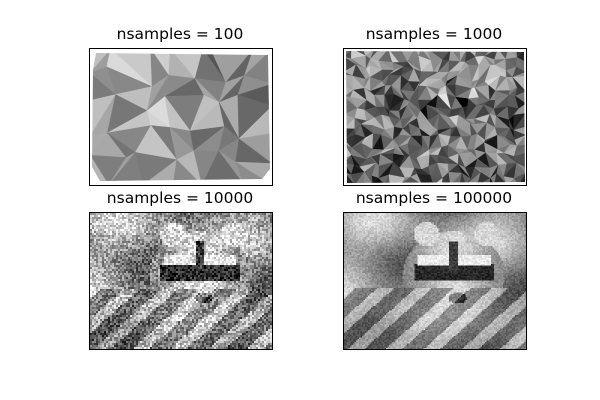  Describe the element at coordinates (434, 198) in the screenshot. I see `subplot-title: nsamples = 100000` at that location.